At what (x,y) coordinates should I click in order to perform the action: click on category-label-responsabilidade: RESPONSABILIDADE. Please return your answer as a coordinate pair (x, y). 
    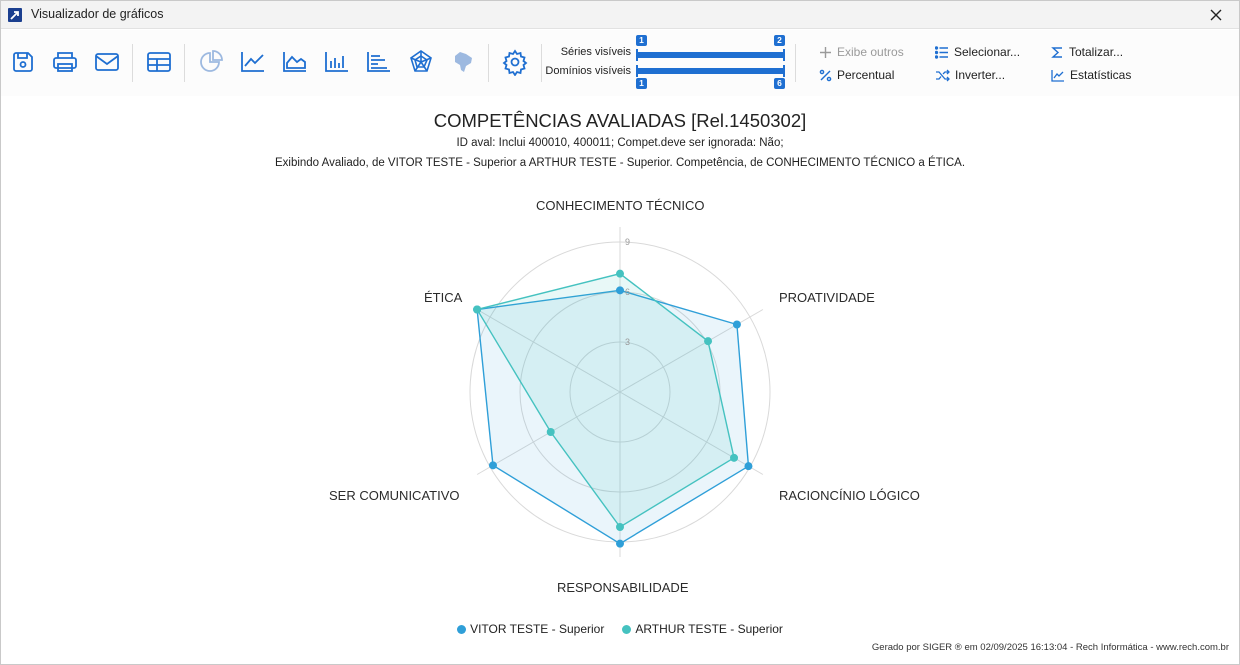
    Looking at the image, I should click on (623, 587).